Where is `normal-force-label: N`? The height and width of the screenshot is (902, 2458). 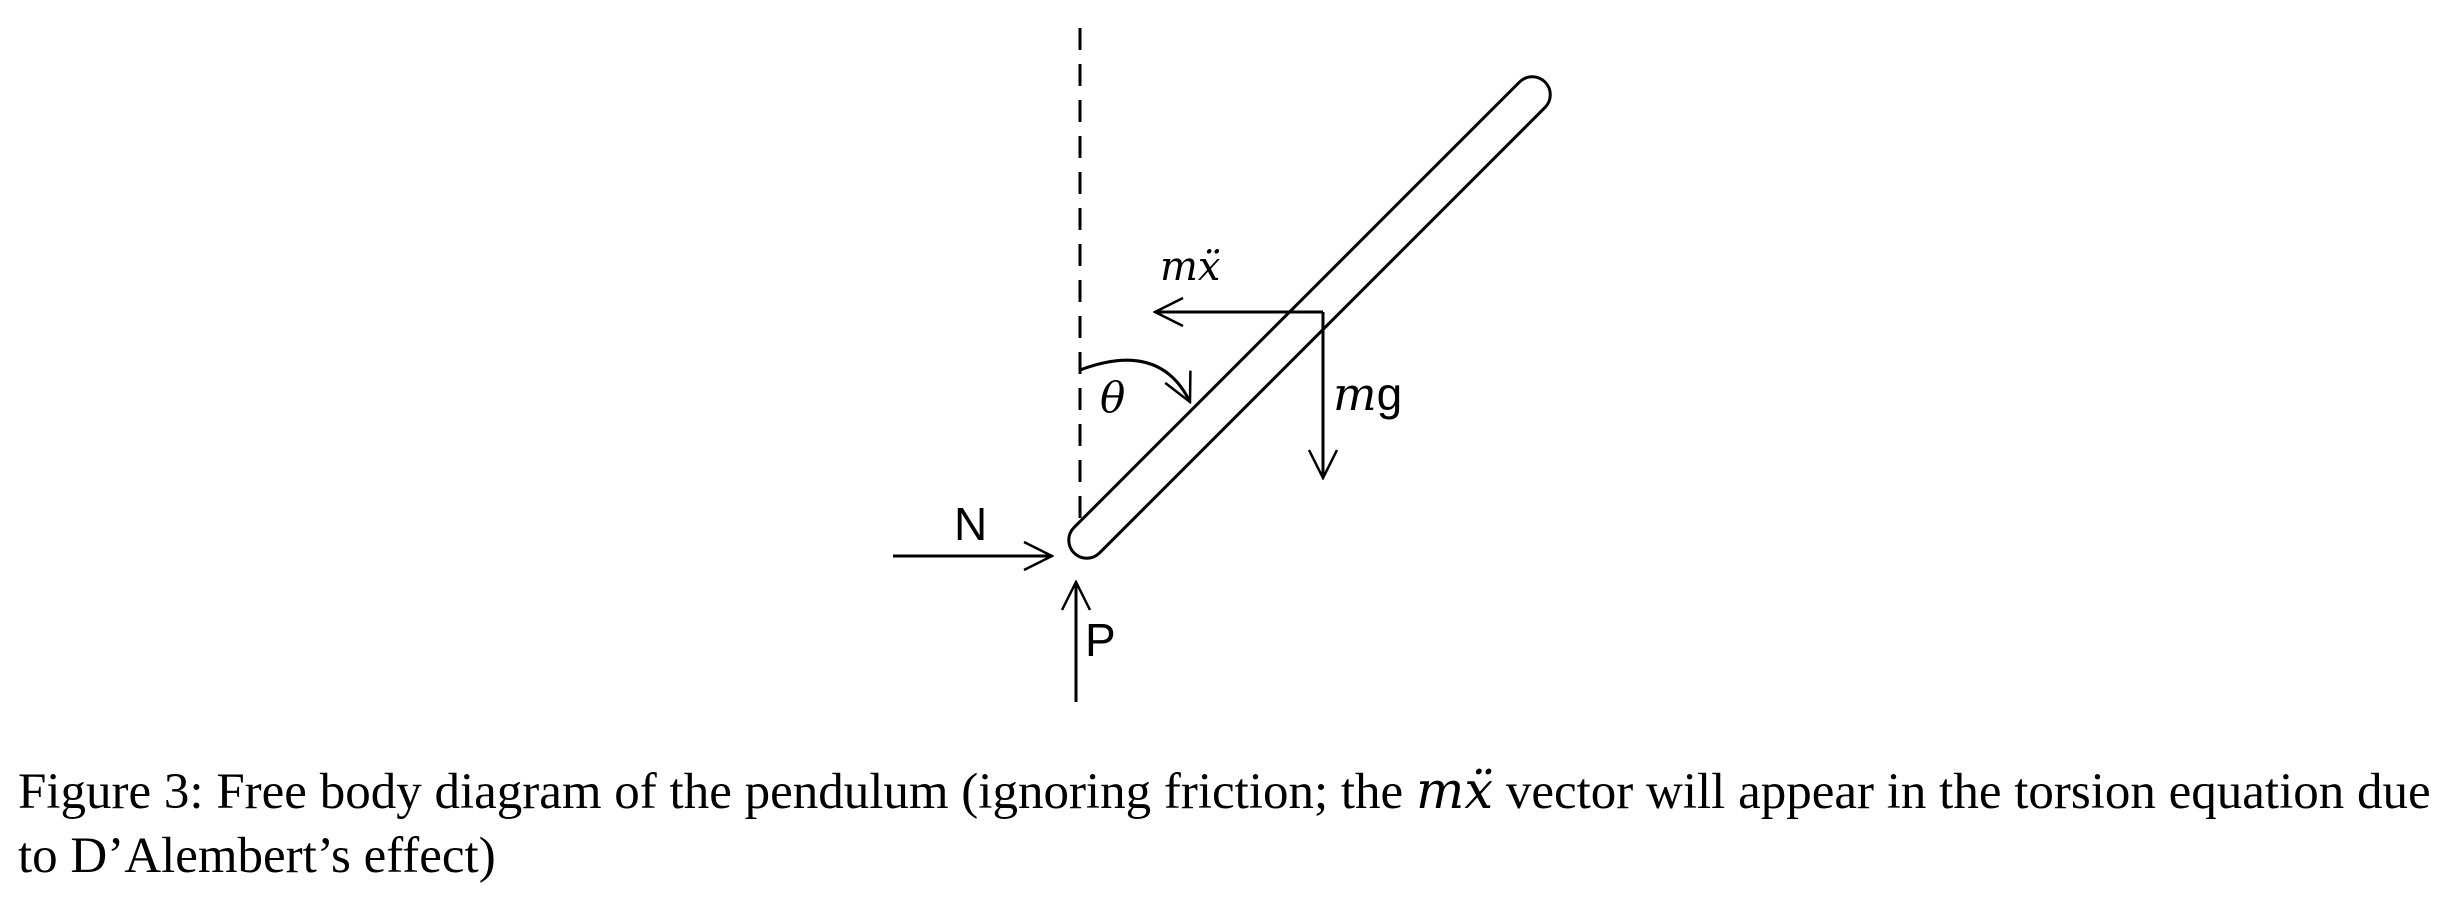 normal-force-label: N is located at coordinates (970, 524).